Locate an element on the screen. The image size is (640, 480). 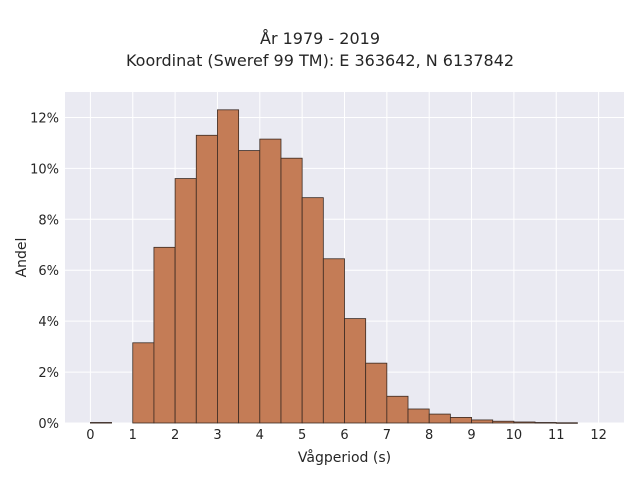
y-tick-labels: 0% 2% 4% 6% 8% 10% 12% is located at coordinates (44, 271).